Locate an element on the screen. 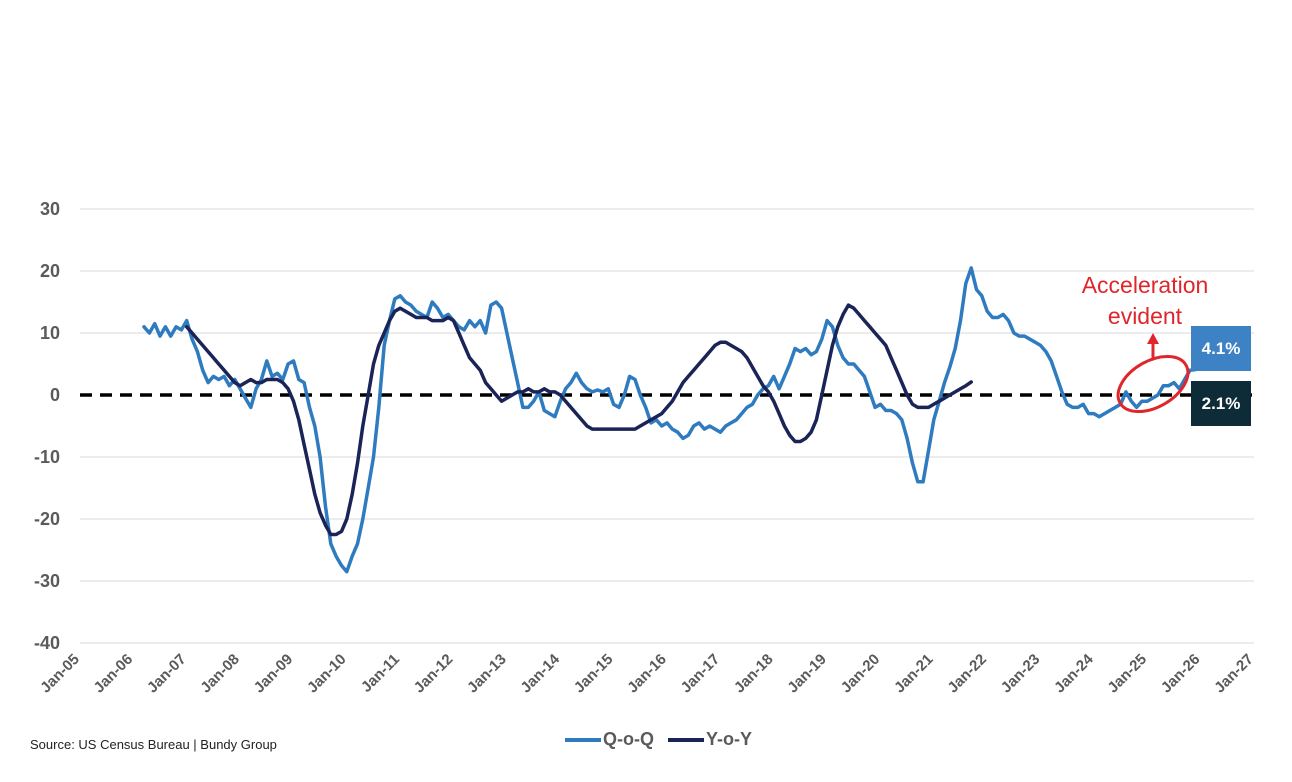 The image size is (1292, 782). qoq-value-badge: 4.1% is located at coordinates (1221, 348).